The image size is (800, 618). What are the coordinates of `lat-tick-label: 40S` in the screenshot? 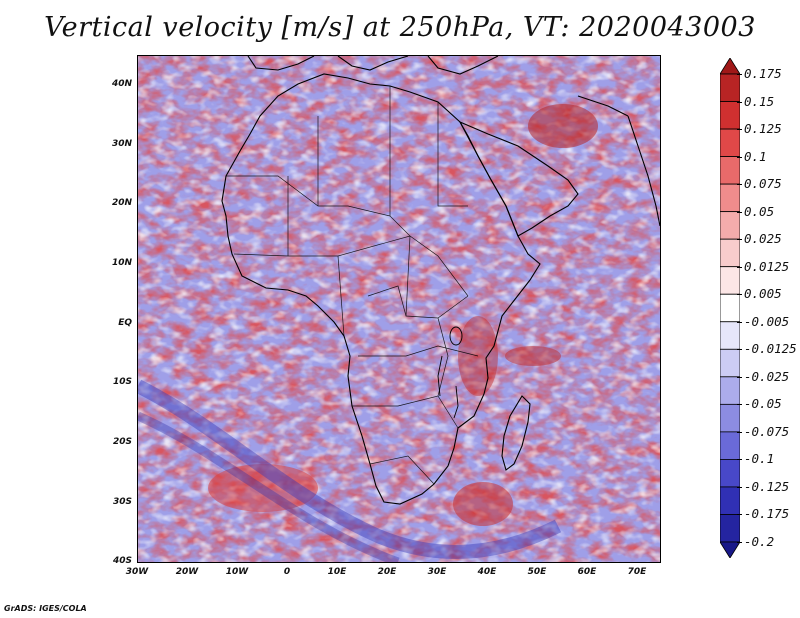 It's located at (122, 561).